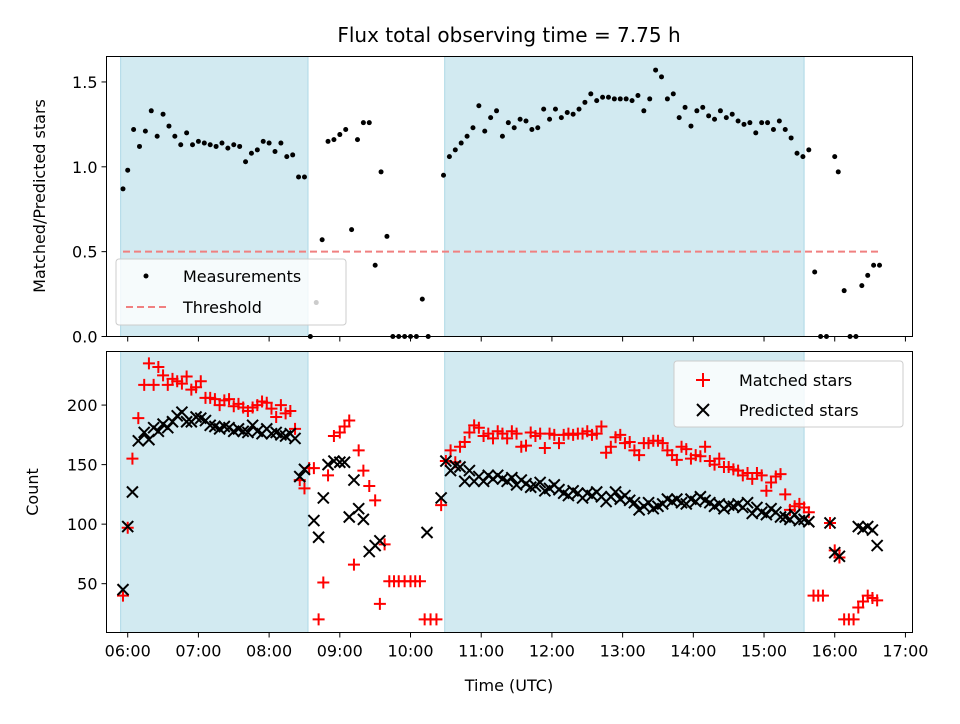  Describe the element at coordinates (624, 196) in the screenshot. I see `shaded-interval` at that location.